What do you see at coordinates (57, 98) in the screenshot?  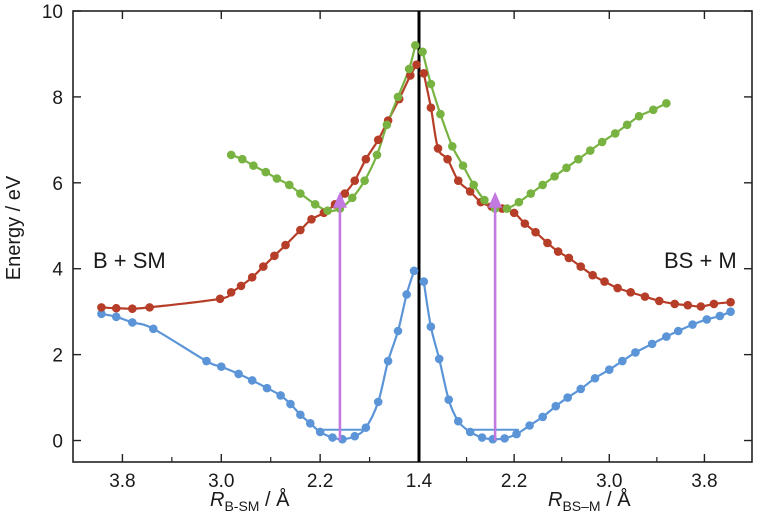 I see `y-tick-label: 8` at bounding box center [57, 98].